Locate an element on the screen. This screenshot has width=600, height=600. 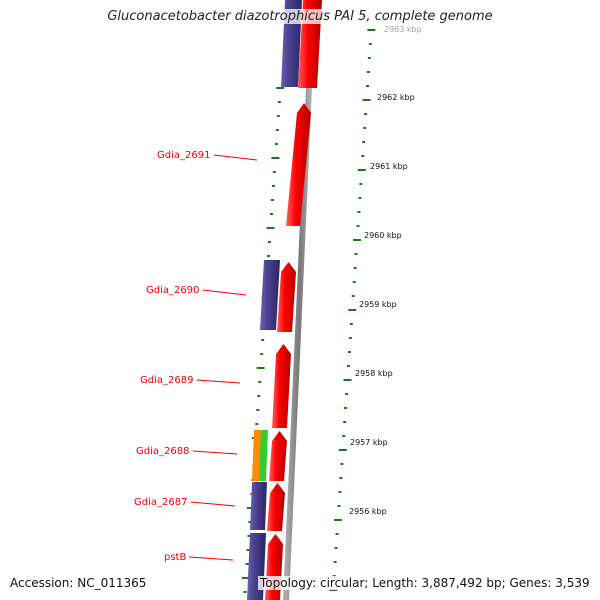
kbp-label: 2960 kbp is located at coordinates (383, 235).